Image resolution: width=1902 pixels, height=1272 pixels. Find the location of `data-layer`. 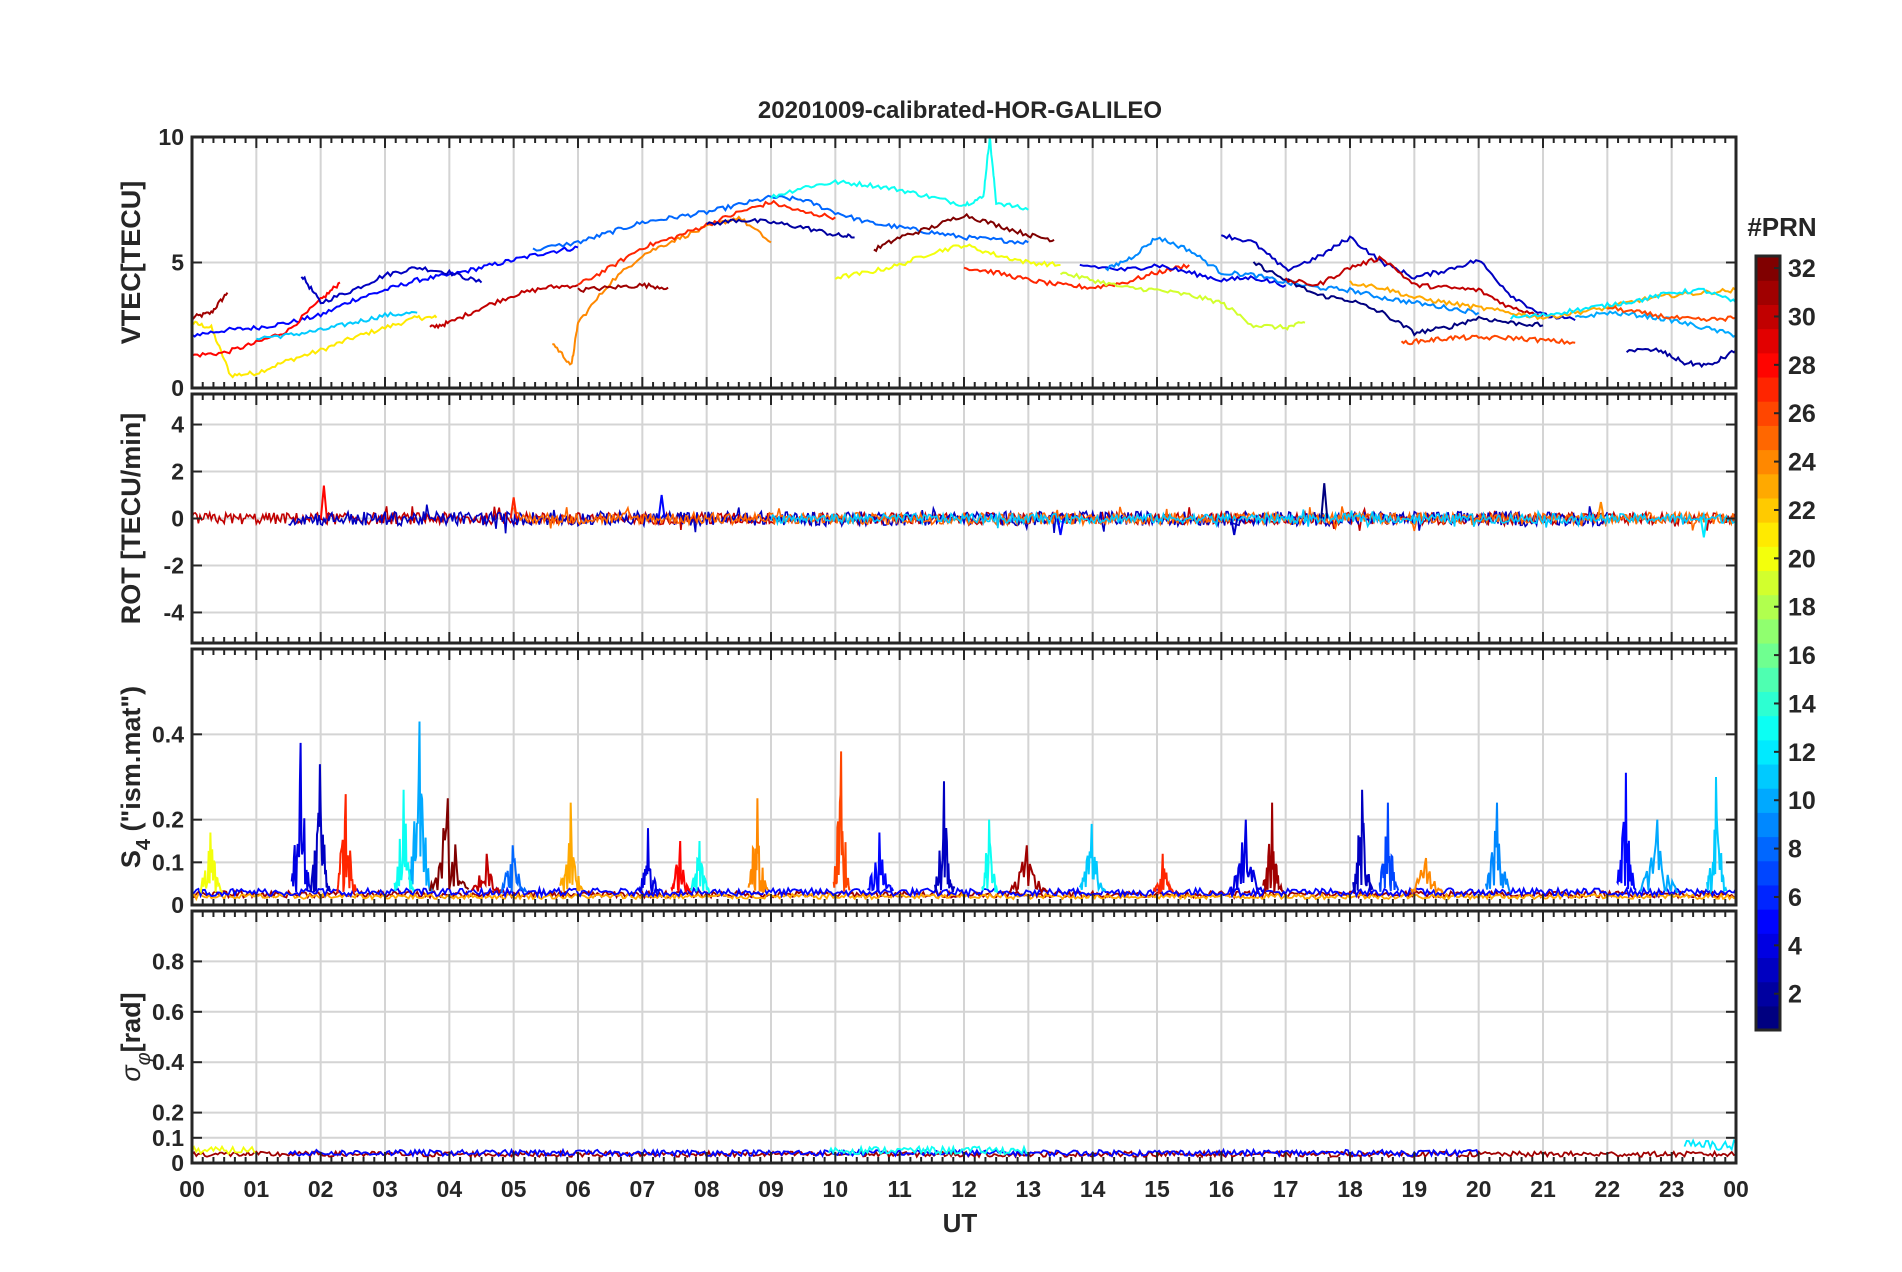

data-layer is located at coordinates (964, 510).